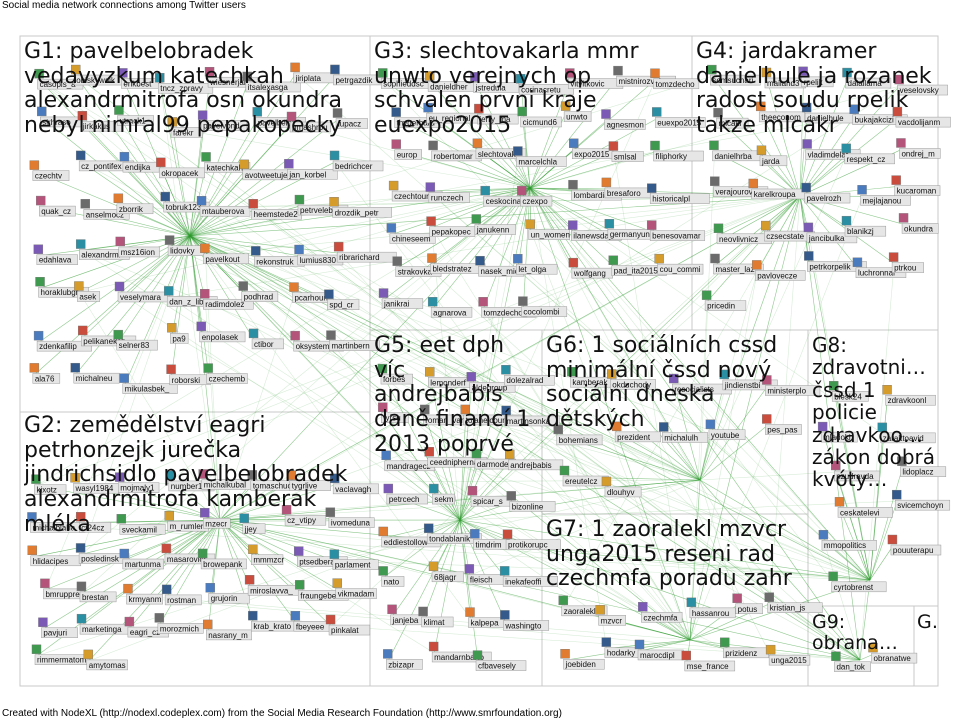 This screenshot has height=720, width=960. Describe the element at coordinates (499, 660) in the screenshot. I see `node: cfbavesely` at that location.